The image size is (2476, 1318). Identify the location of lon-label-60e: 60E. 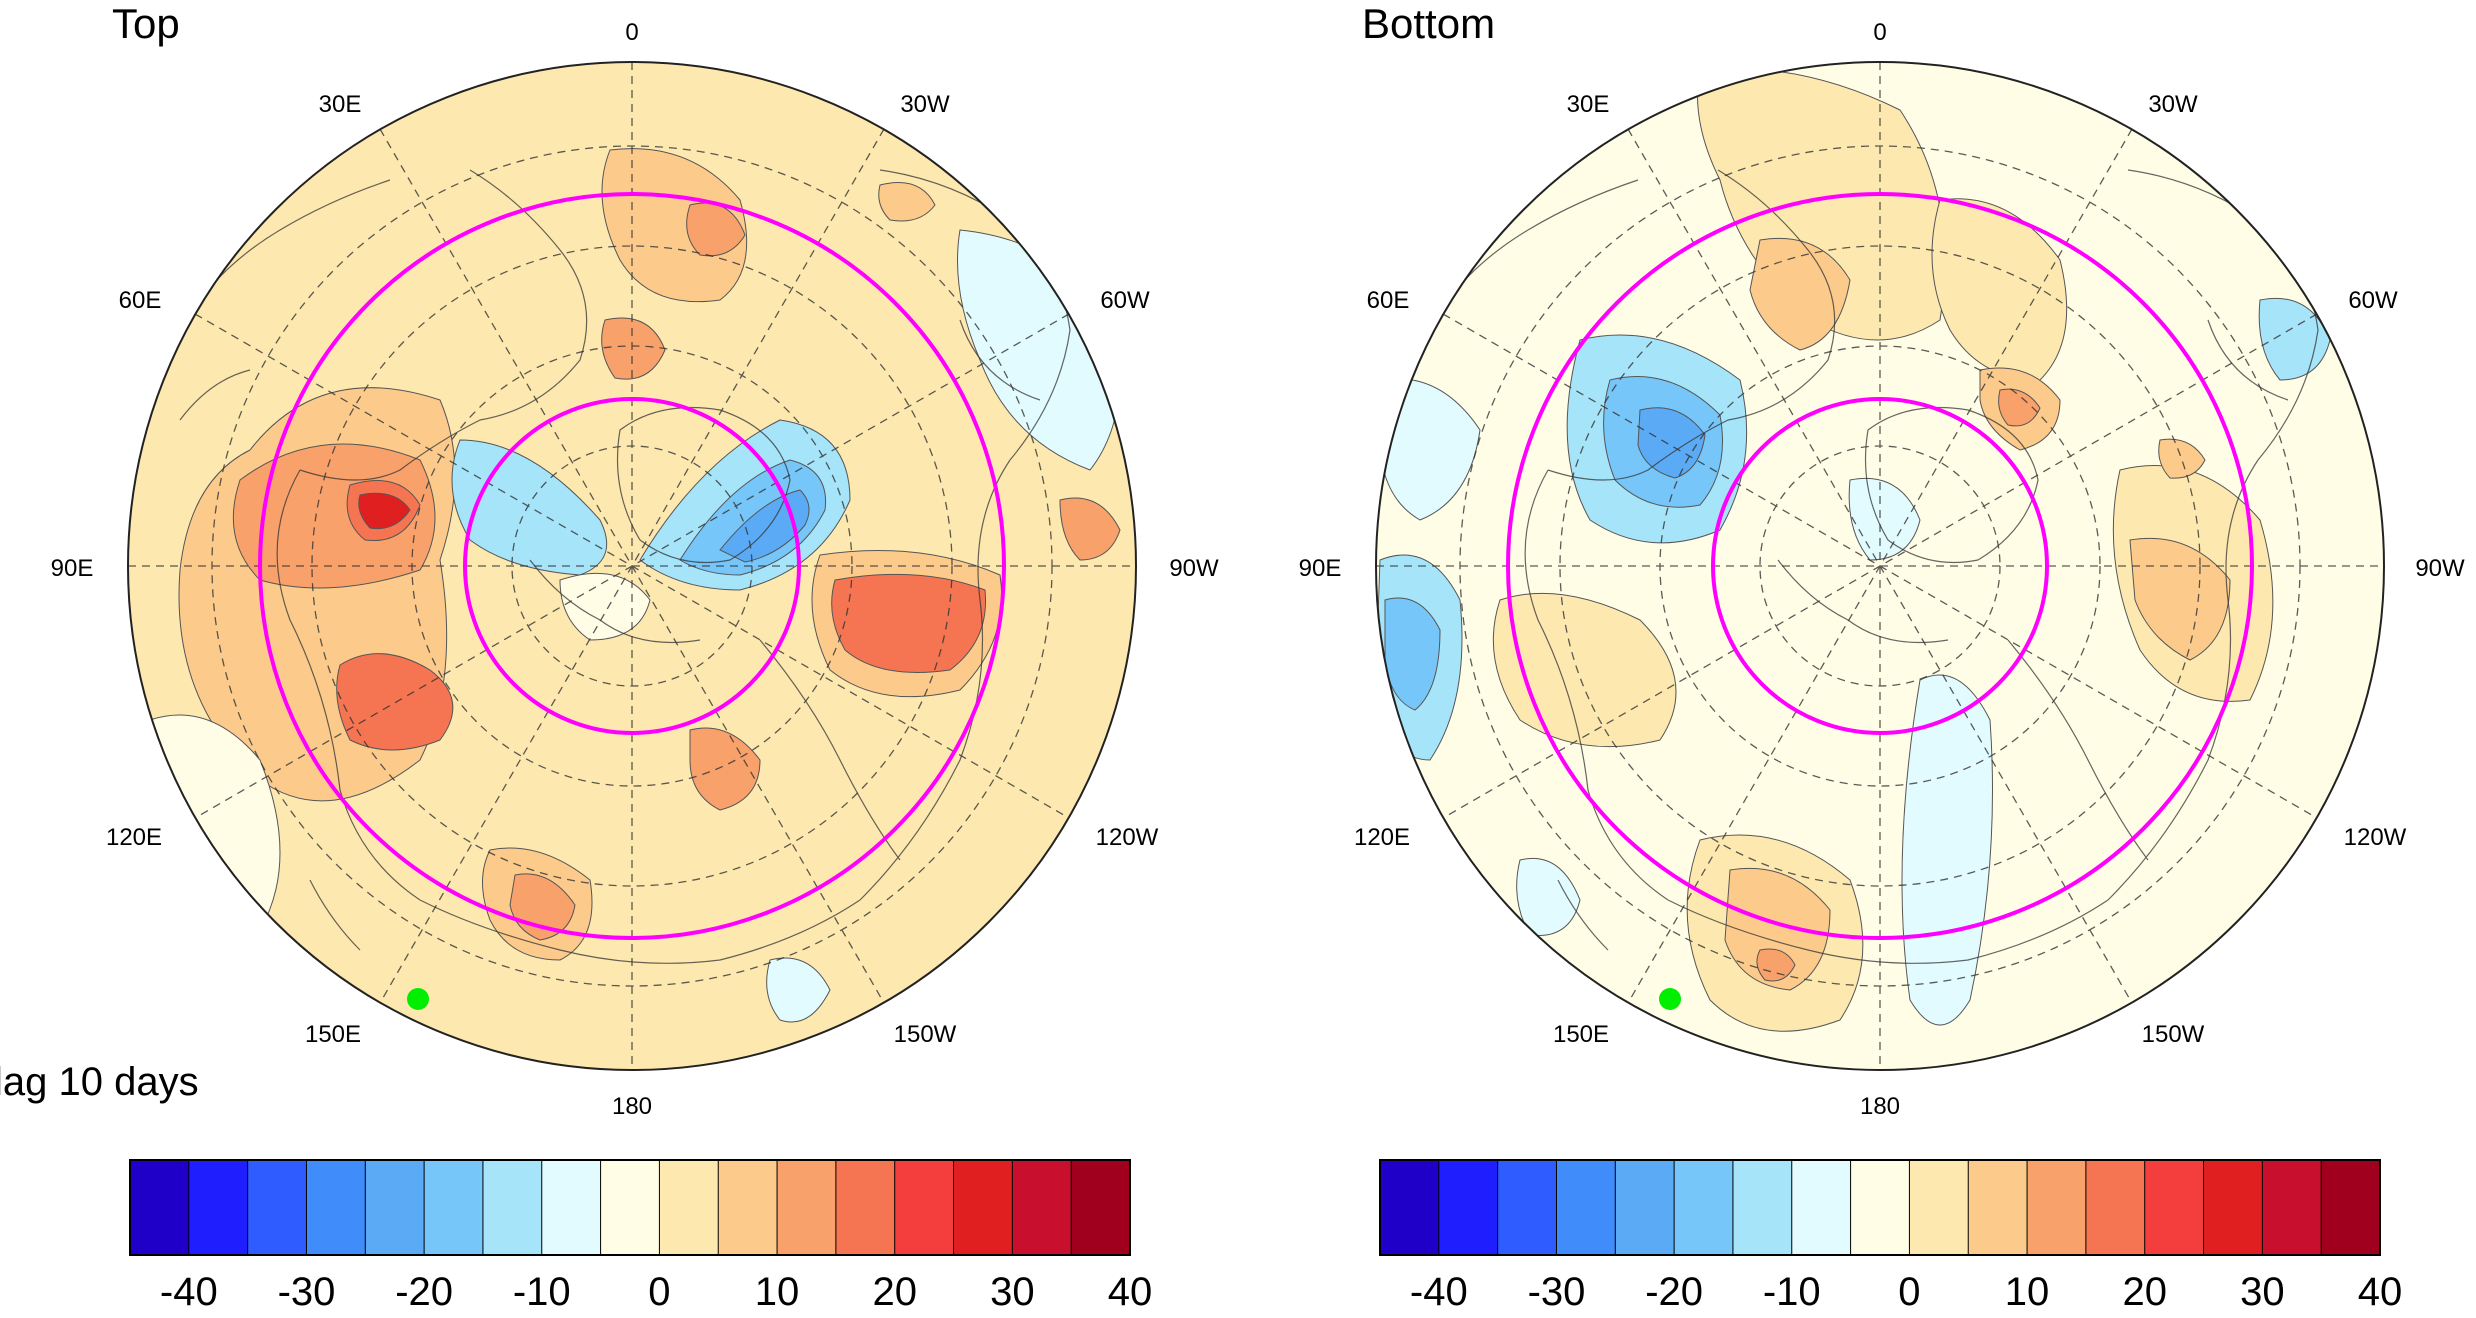
(140, 300).